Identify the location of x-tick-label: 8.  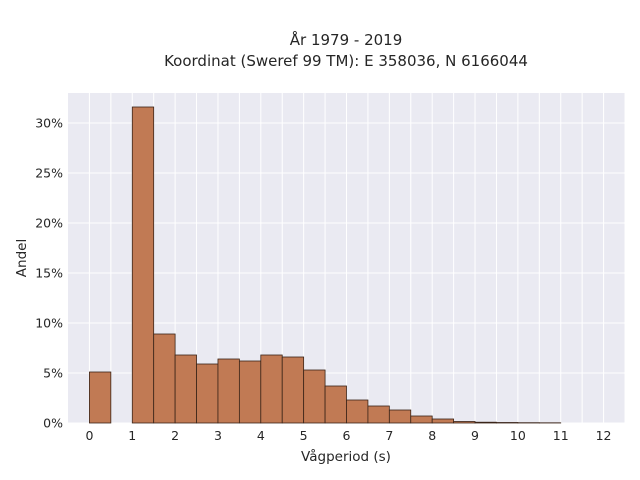
(432, 435).